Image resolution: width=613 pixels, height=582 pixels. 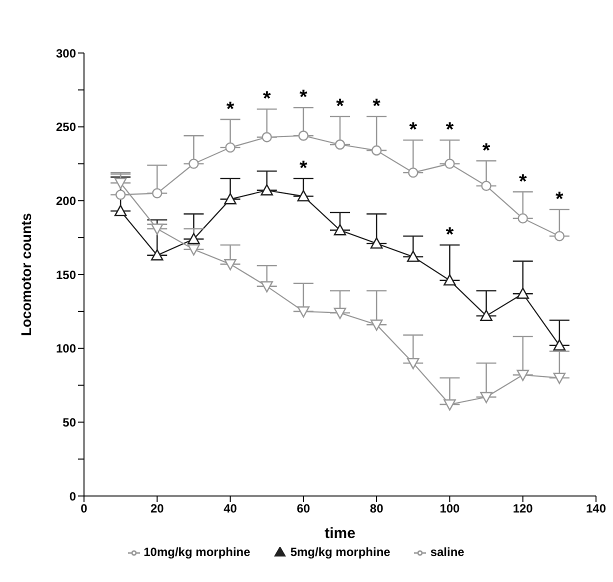 What do you see at coordinates (157, 509) in the screenshot?
I see `x-tick-label: 20` at bounding box center [157, 509].